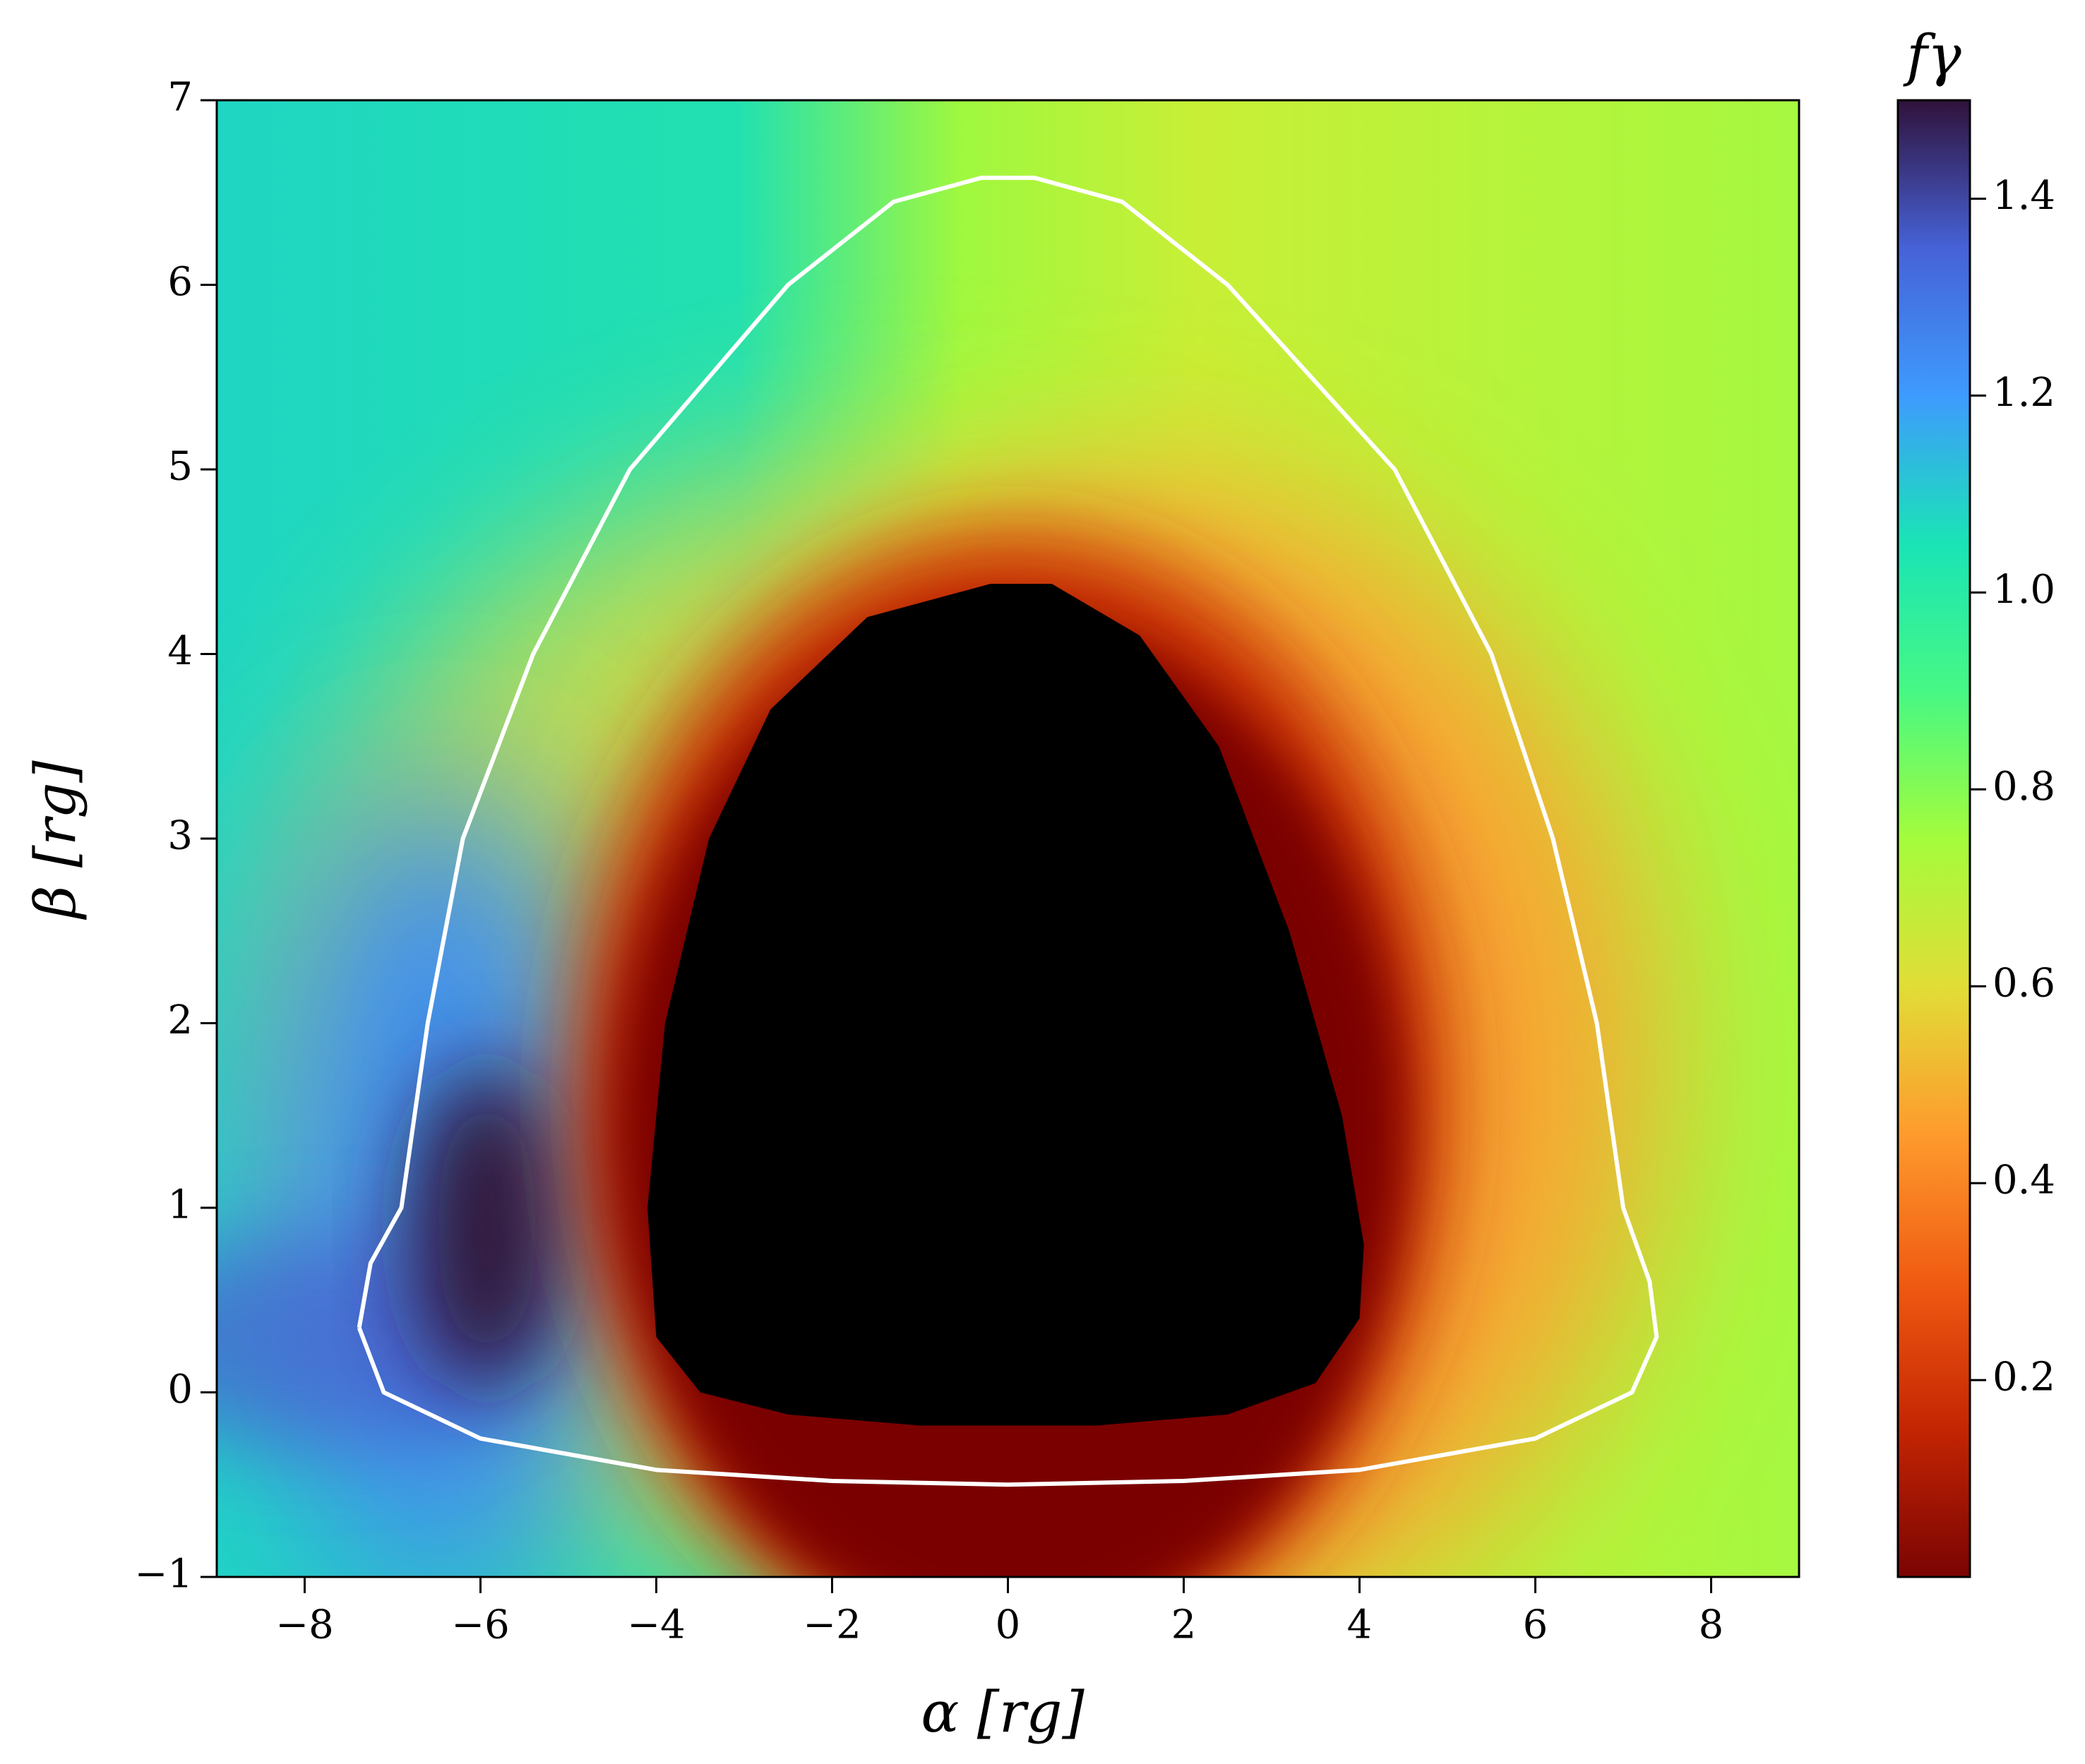  Describe the element at coordinates (2024, 393) in the screenshot. I see `colorbar-tick-label: 1.2` at that location.